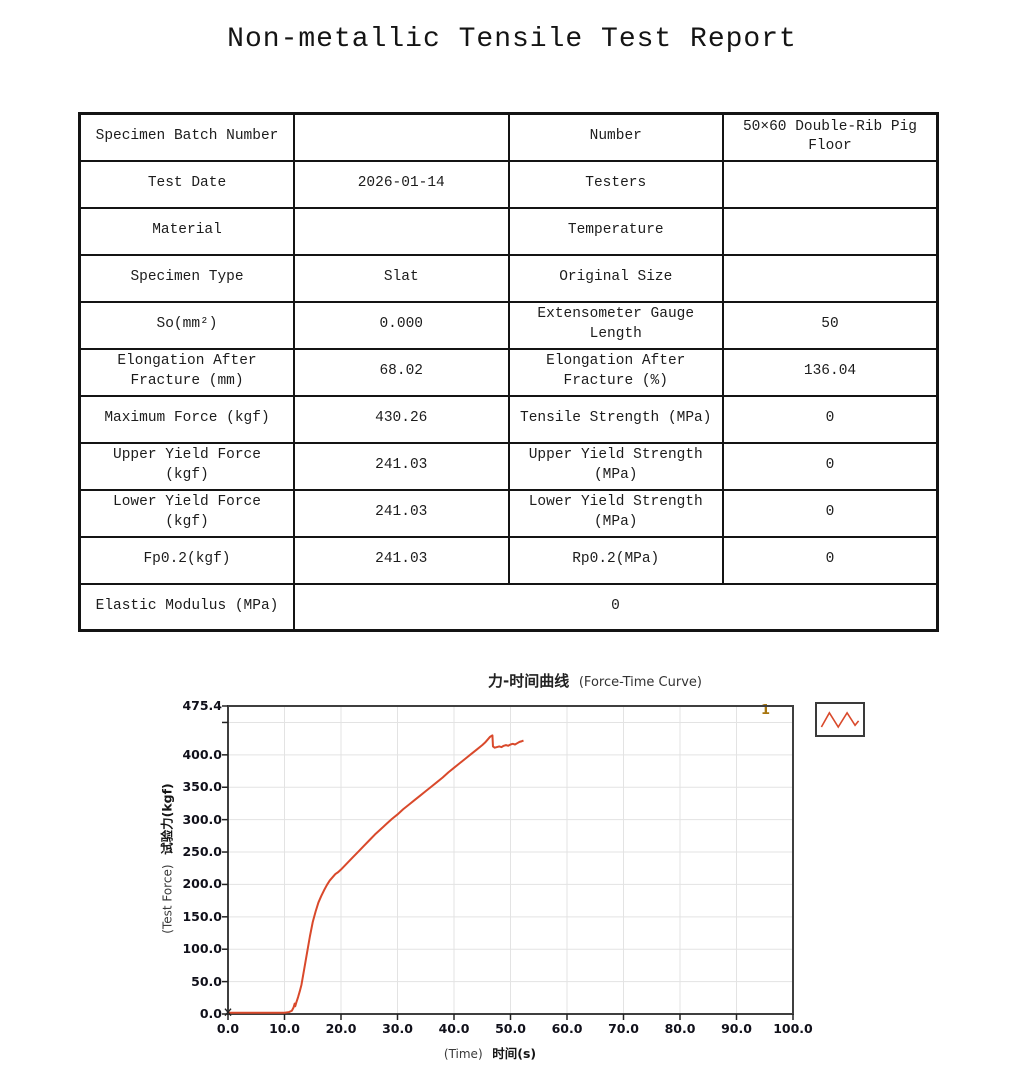 The width and height of the screenshot is (1024, 1089). I want to click on y-tick-label: 200.0, so click(202, 884).